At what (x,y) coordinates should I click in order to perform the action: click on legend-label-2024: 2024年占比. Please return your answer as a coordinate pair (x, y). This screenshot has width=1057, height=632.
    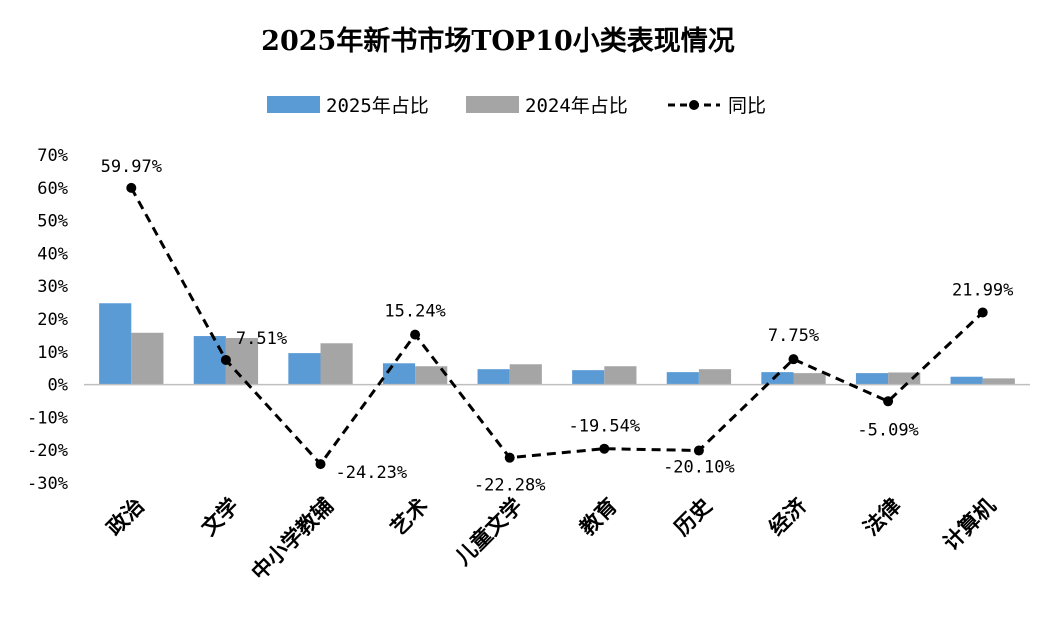
    Looking at the image, I should click on (576, 106).